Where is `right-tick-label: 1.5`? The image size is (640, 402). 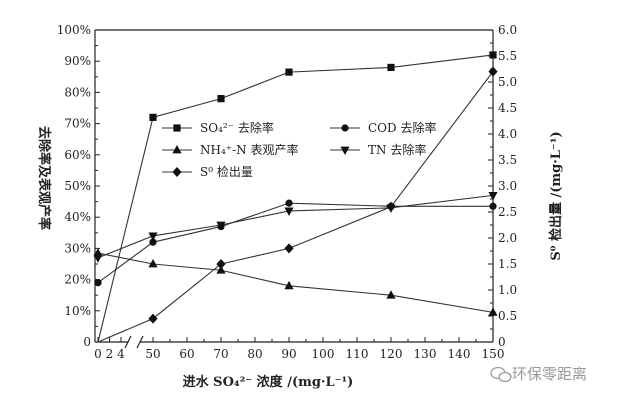
right-tick-label: 1.5 is located at coordinates (507, 264).